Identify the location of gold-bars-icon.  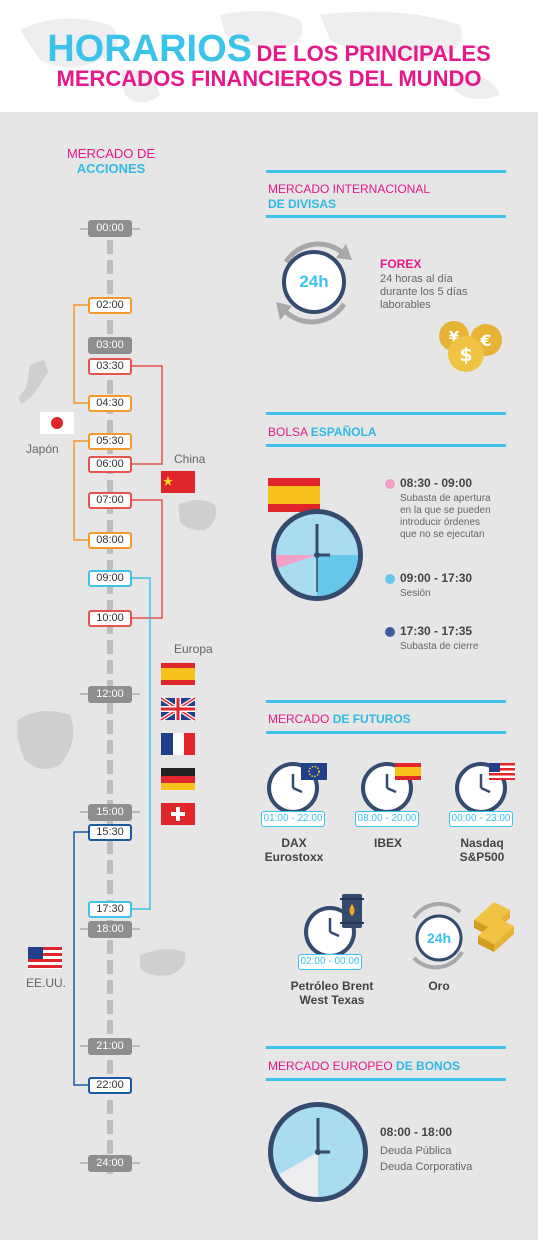
(494, 927).